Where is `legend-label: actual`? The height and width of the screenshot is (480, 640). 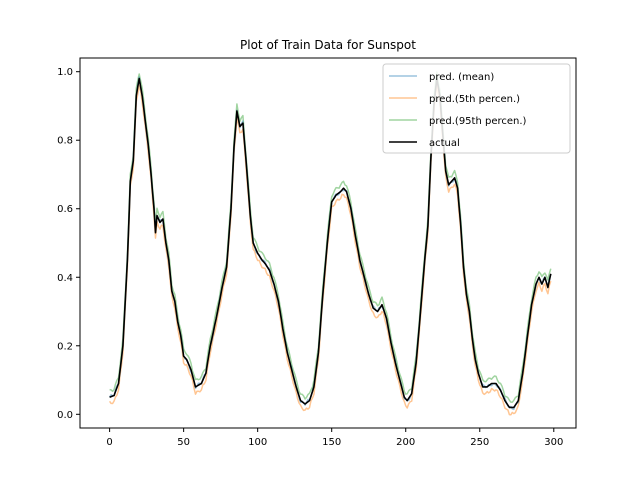
legend-label: actual is located at coordinates (444, 143).